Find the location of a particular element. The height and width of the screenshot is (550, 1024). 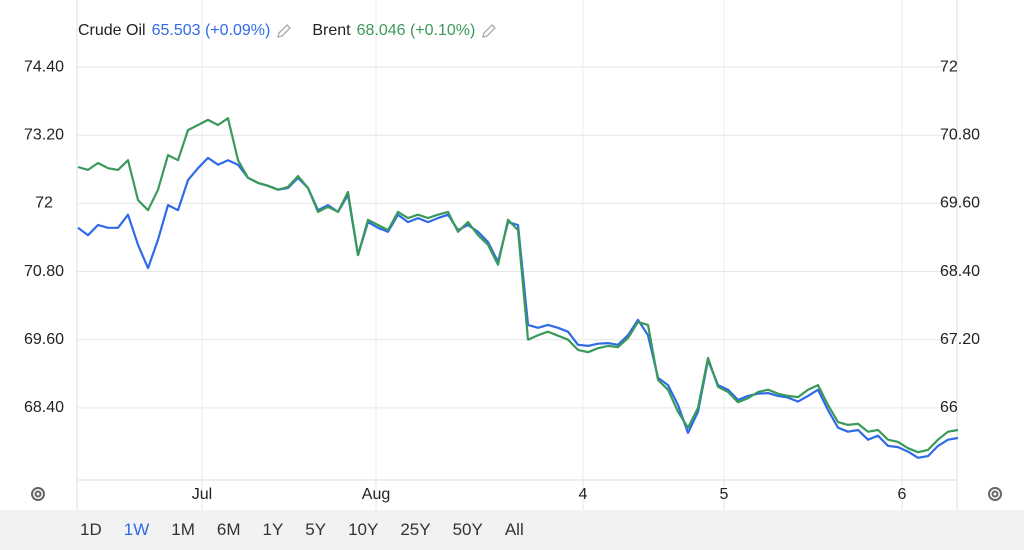

y-tick-label: 70.80 is located at coordinates (44, 271).